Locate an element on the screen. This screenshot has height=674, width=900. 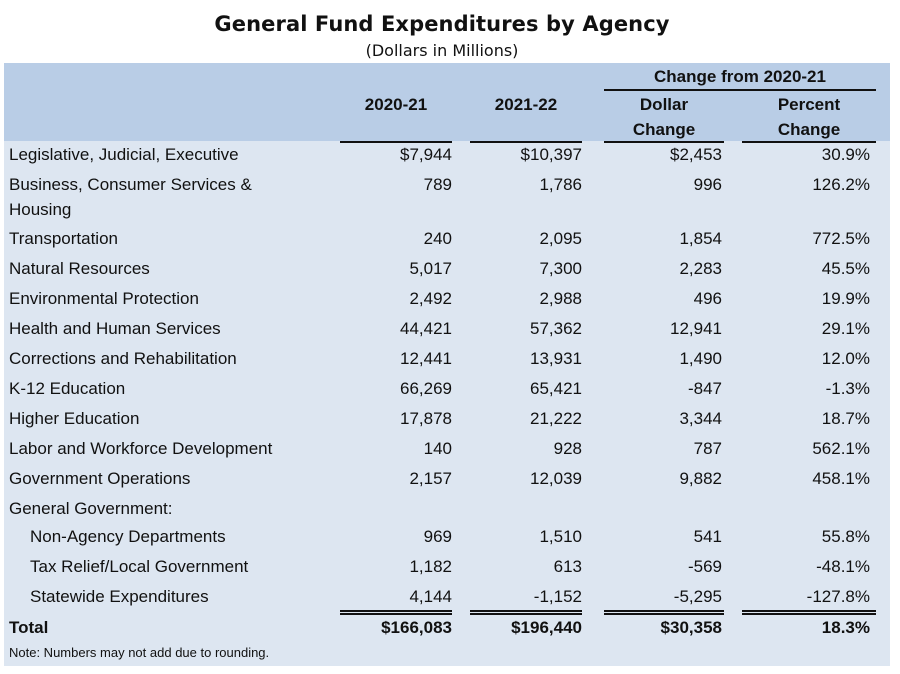
row-label: Transportation is located at coordinates (63, 238).